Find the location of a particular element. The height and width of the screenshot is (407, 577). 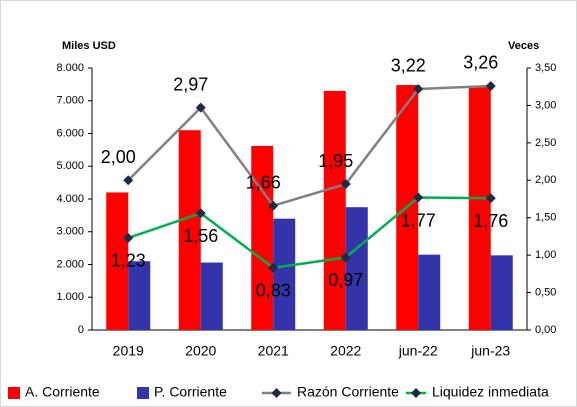

y-tick-label: 2.000 is located at coordinates (70, 264).